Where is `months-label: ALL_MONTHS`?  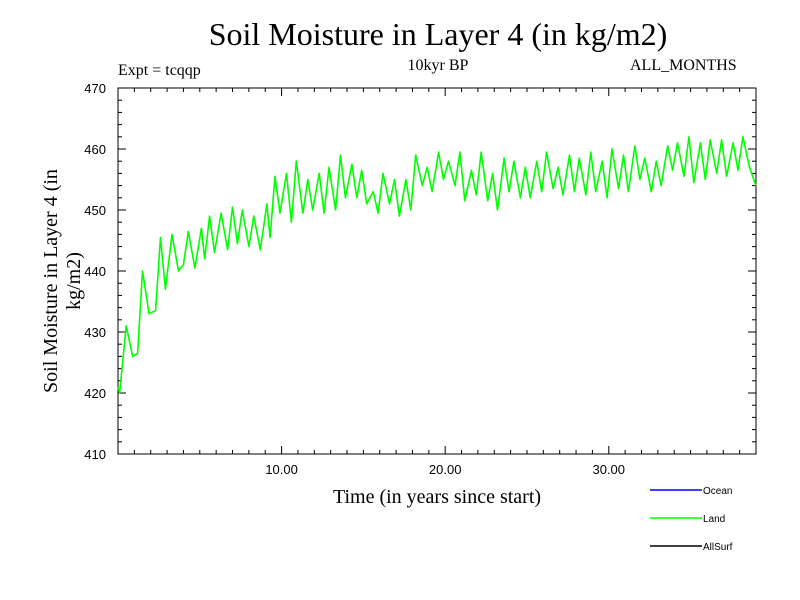
months-label: ALL_MONTHS is located at coordinates (683, 65).